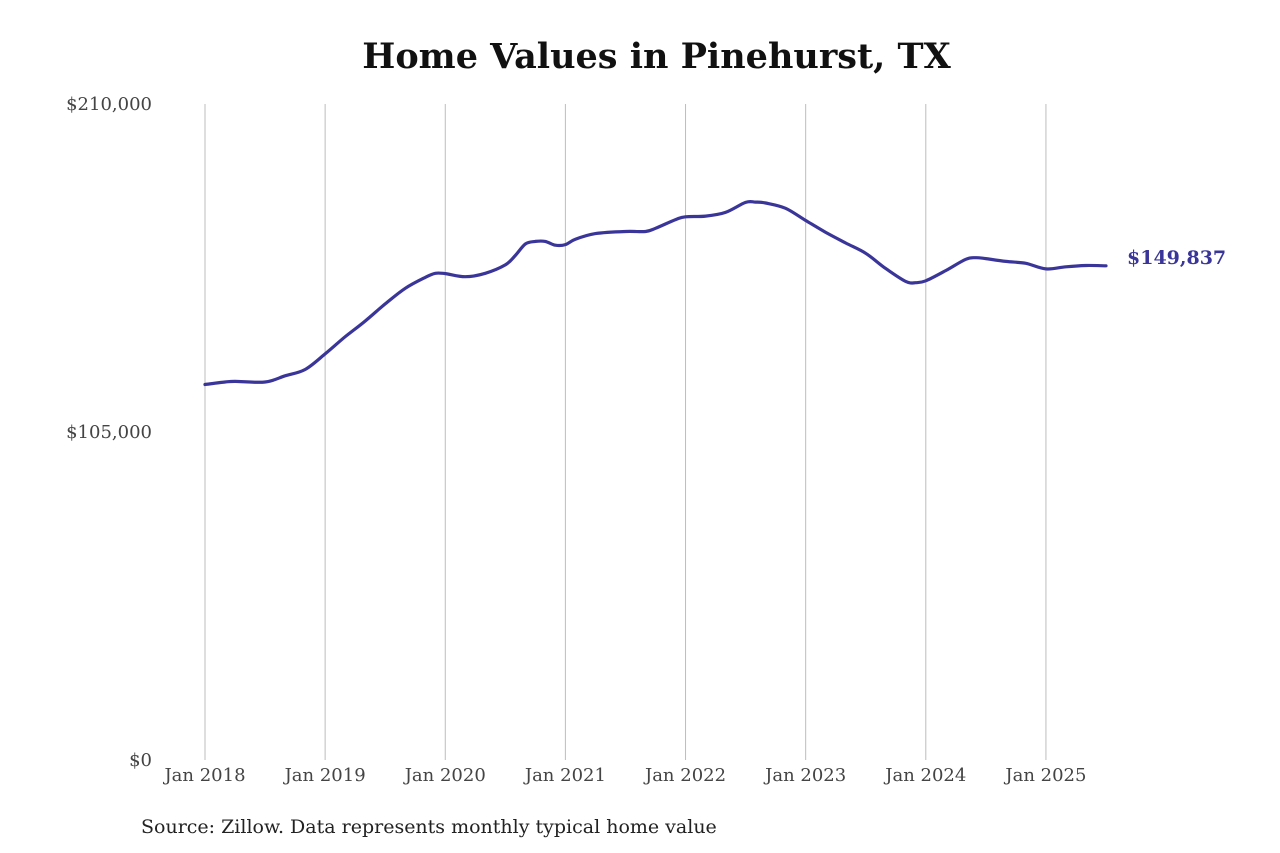 The width and height of the screenshot is (1280, 853). What do you see at coordinates (109, 104) in the screenshot?
I see `y-tick-label: $210,000` at bounding box center [109, 104].